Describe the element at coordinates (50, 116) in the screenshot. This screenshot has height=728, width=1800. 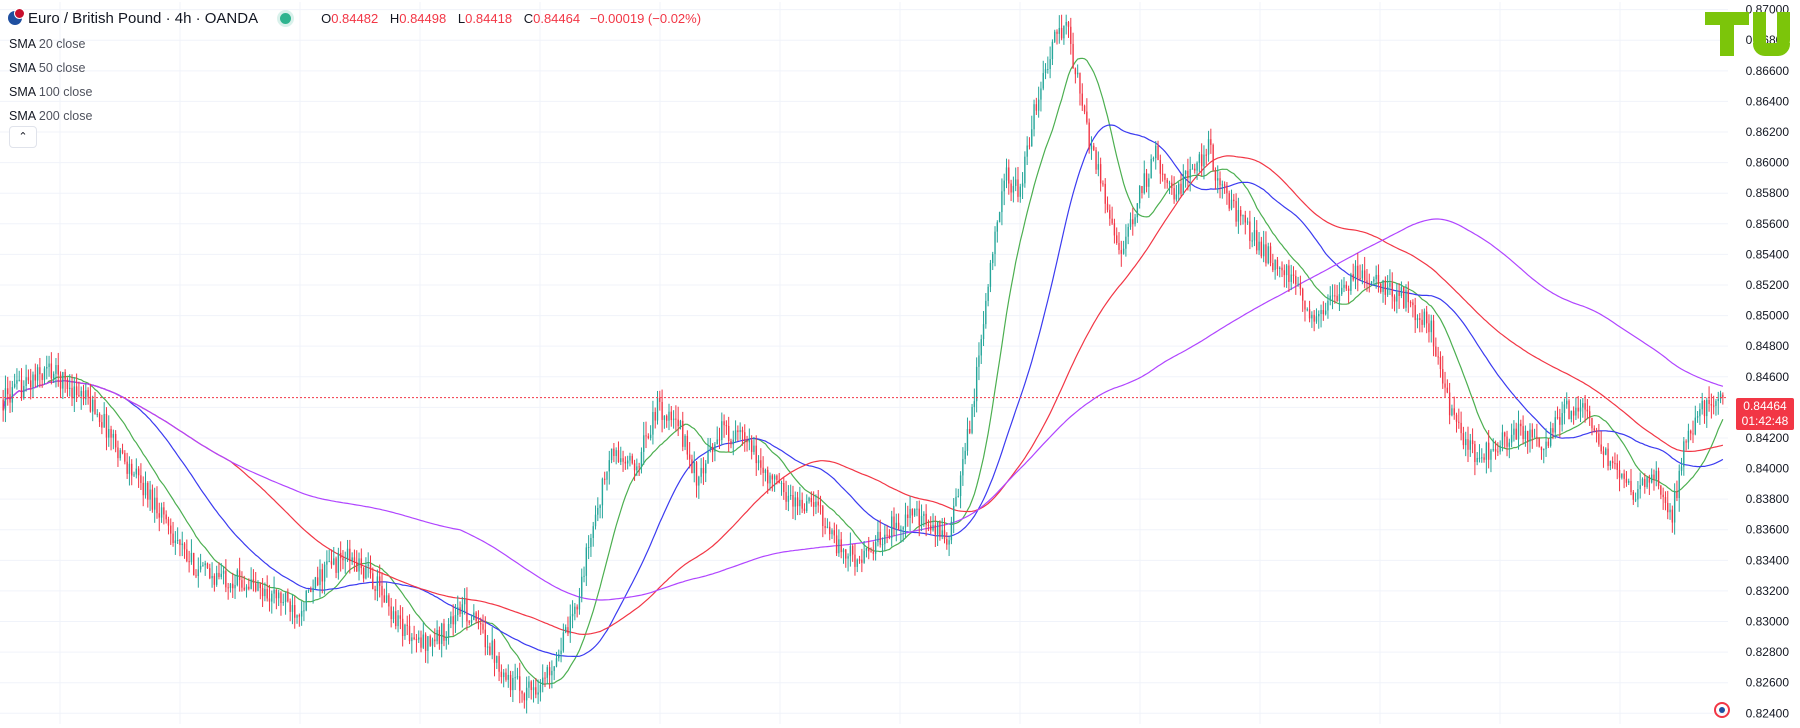
I see `indicator-sma-200: SMA 200 close` at that location.